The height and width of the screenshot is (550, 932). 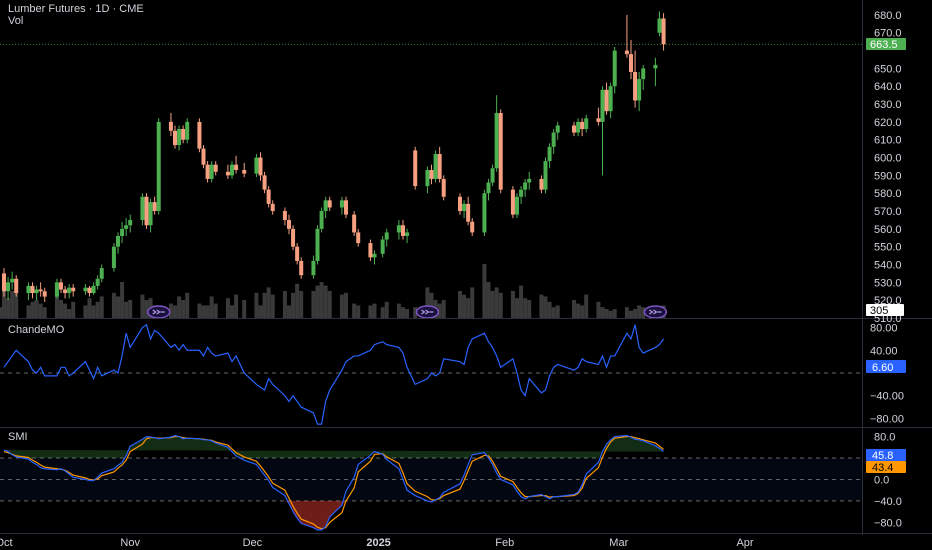 What do you see at coordinates (888, 502) in the screenshot?
I see `smi-tick-label: −40.0` at bounding box center [888, 502].